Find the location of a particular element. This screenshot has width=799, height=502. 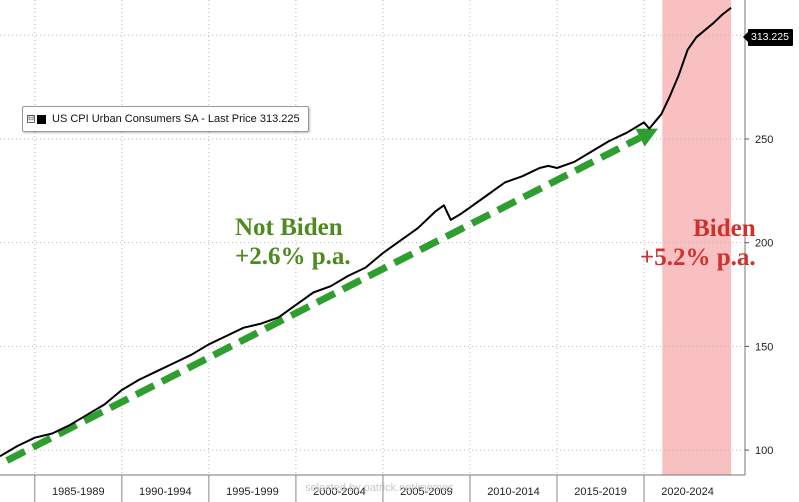

not-biden-annotation: Not Biden +2.6% p.a. is located at coordinates (293, 242).